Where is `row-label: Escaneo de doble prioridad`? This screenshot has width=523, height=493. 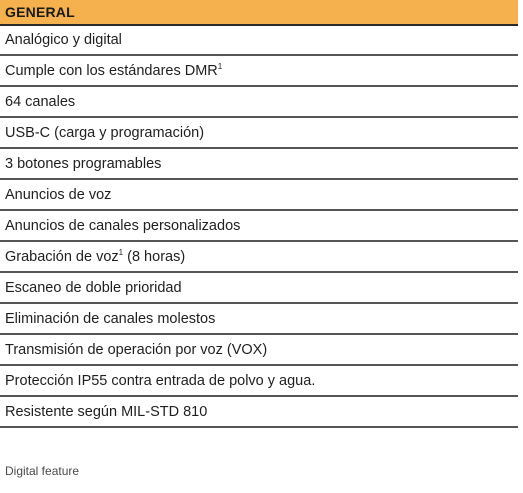
row-label: Escaneo de doble prioridad is located at coordinates (93, 287).